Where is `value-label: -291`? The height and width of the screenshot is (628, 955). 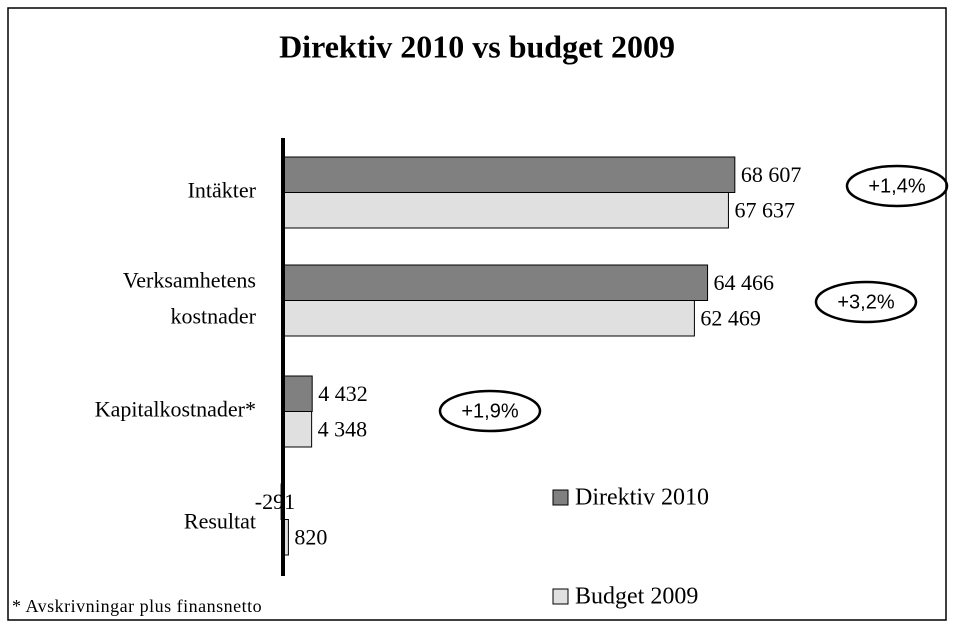
value-label: -291 is located at coordinates (275, 501).